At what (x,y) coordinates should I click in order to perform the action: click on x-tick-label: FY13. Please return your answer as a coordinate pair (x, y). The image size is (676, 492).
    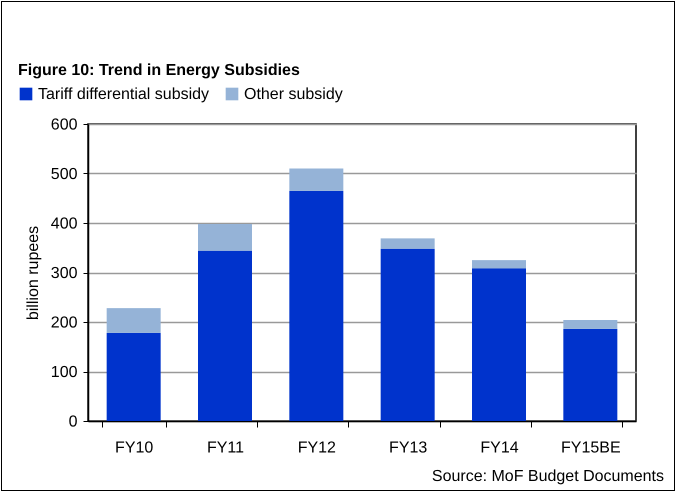
    Looking at the image, I should click on (408, 448).